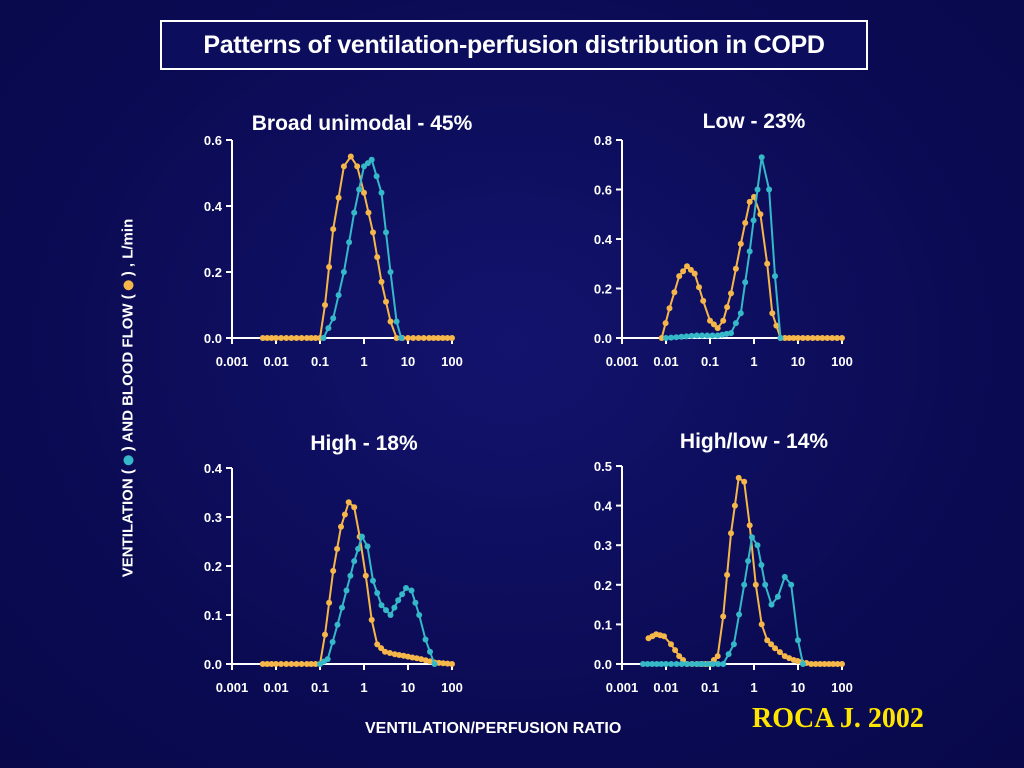  I want to click on y-tick-label: 0.5, so click(603, 466).